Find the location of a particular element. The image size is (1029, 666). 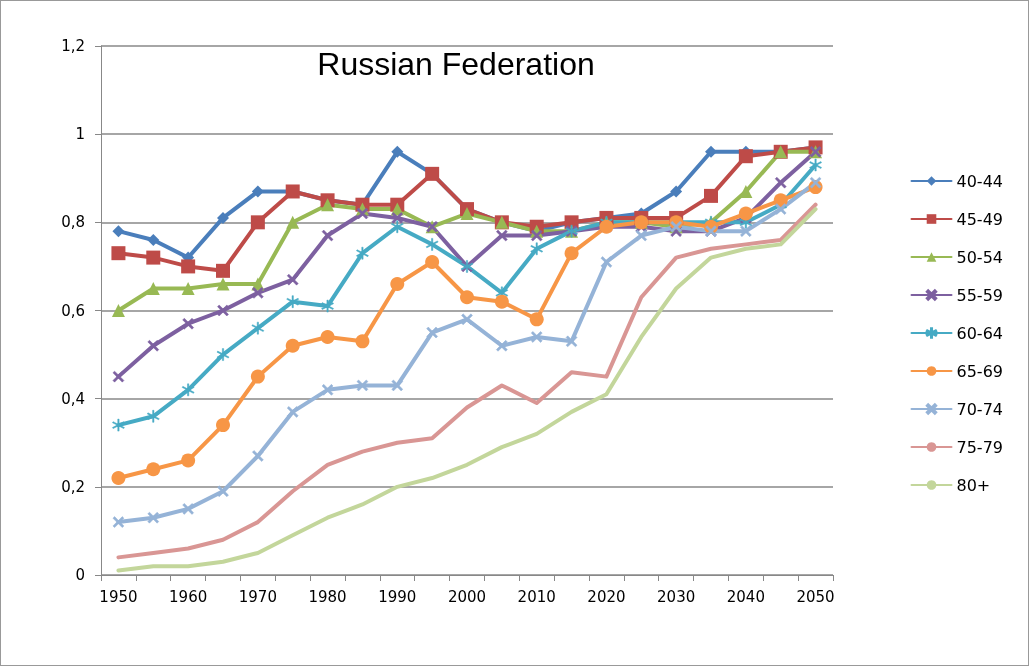

legend-label: 40-44 is located at coordinates (980, 181).